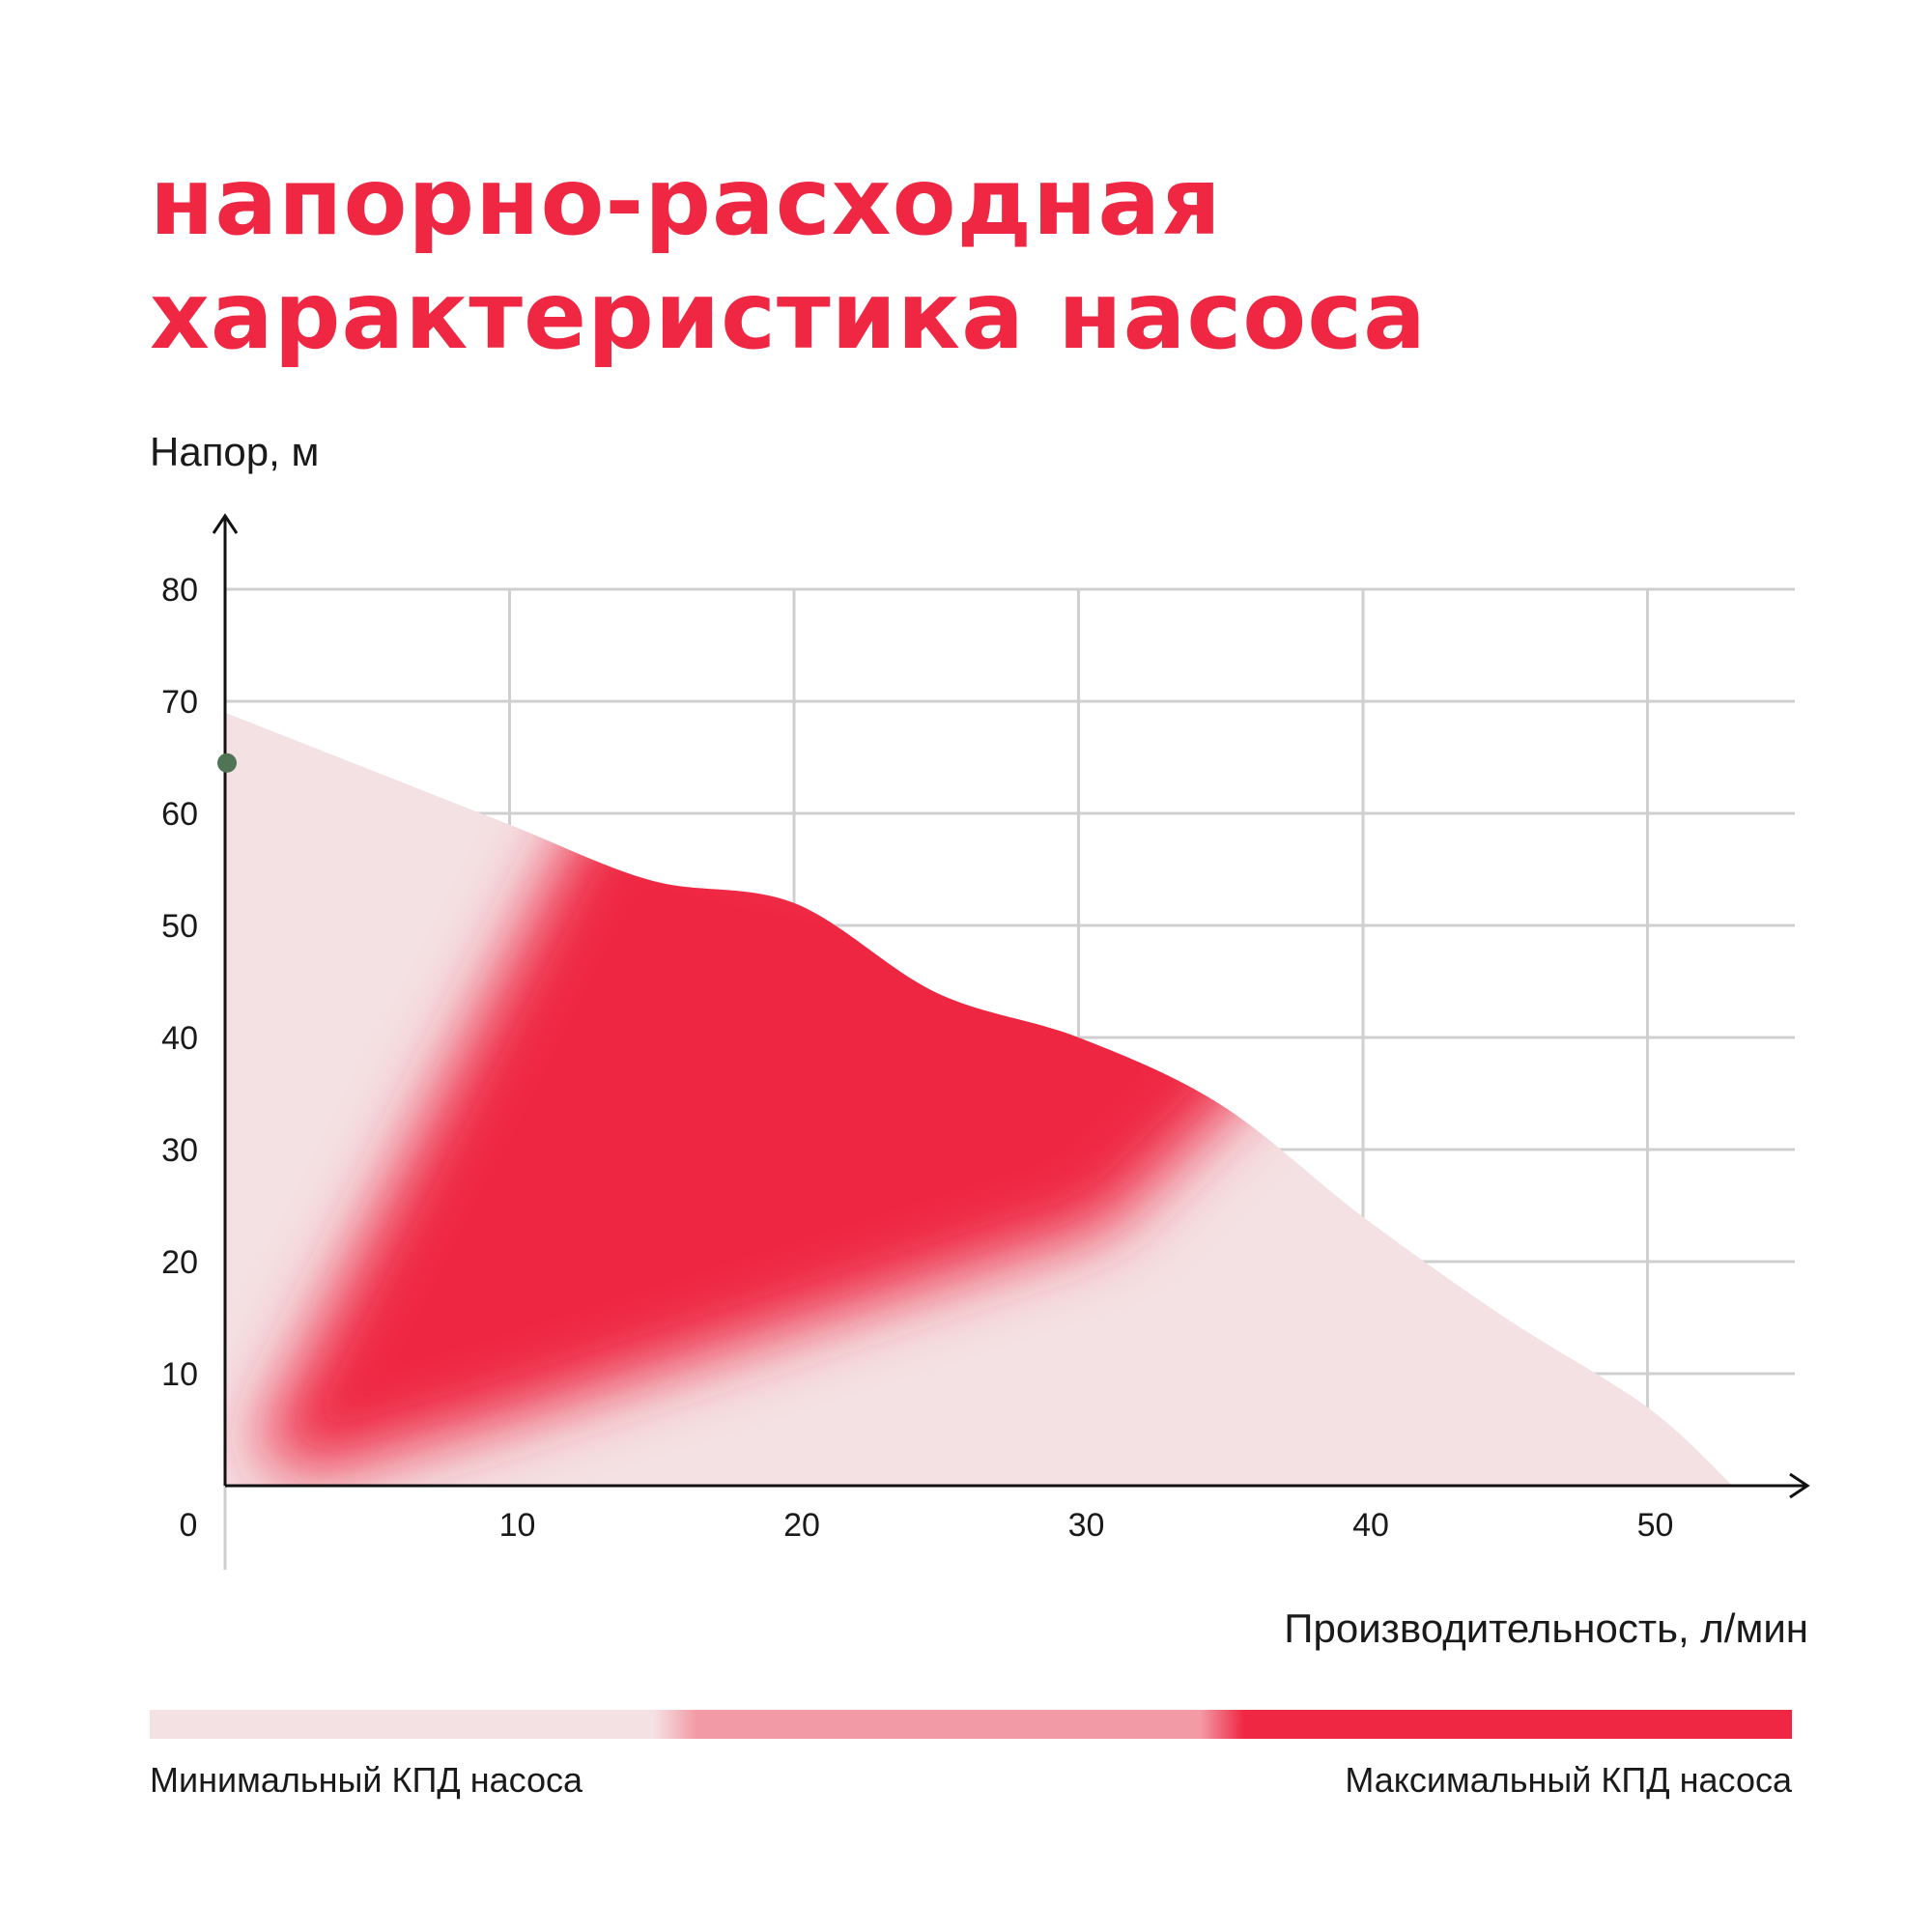  Describe the element at coordinates (1518, 1724) in the screenshot. I see `legend-segment-max` at that location.